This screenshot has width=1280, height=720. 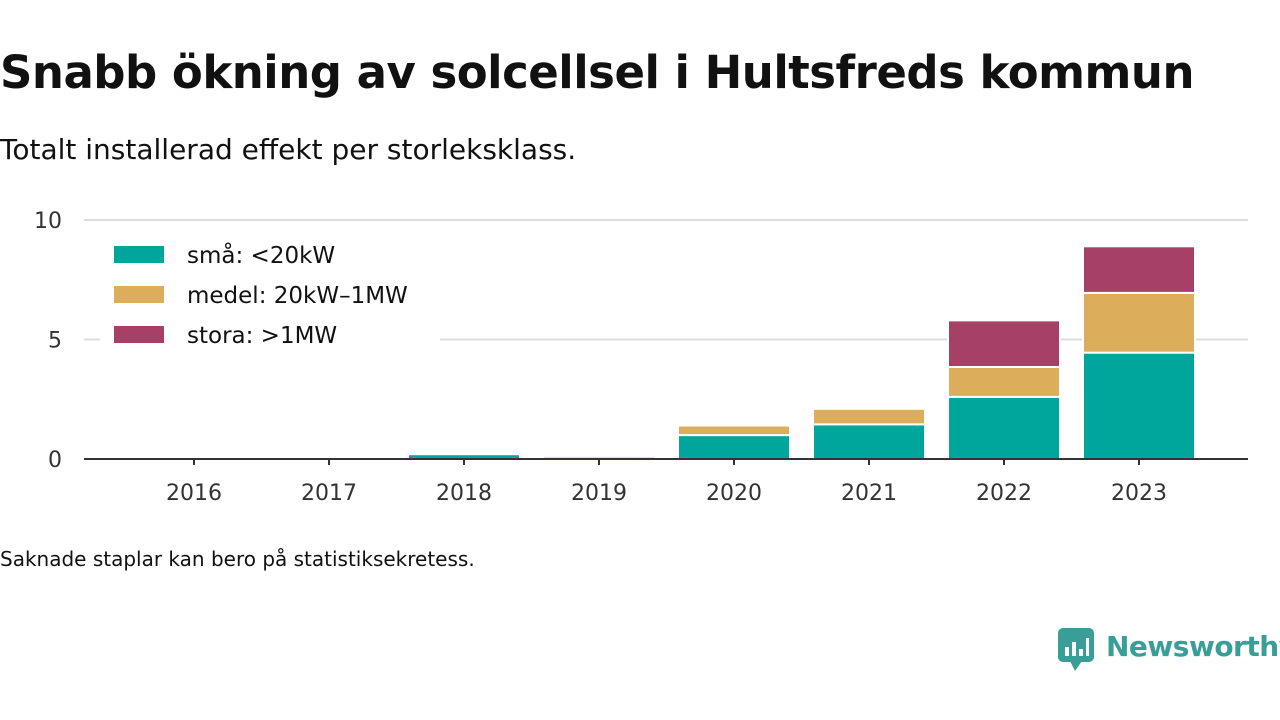 I want to click on x-tick-label: 2023, so click(x=1139, y=493).